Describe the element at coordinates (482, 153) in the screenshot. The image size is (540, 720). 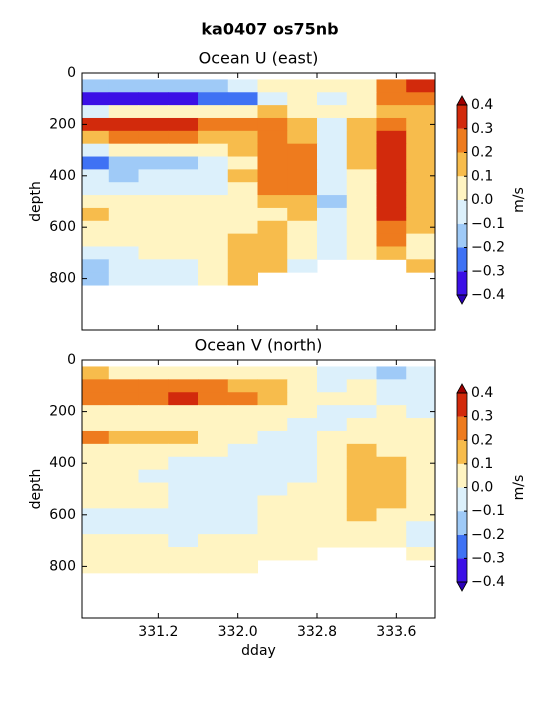
I see `colorbar-tick-label: 0.2` at that location.